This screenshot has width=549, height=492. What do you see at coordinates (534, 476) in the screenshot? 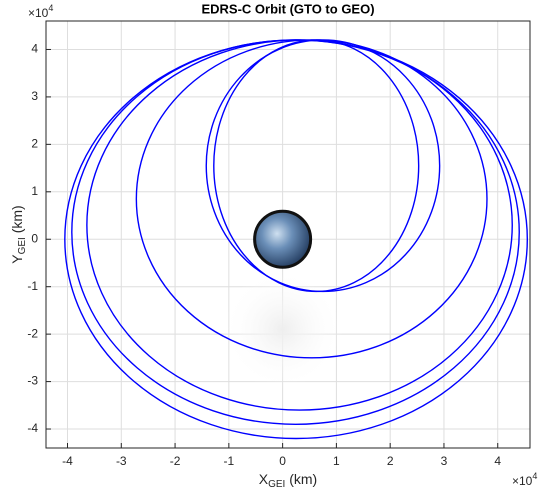
I see `x-exponent-power: 4` at bounding box center [534, 476].